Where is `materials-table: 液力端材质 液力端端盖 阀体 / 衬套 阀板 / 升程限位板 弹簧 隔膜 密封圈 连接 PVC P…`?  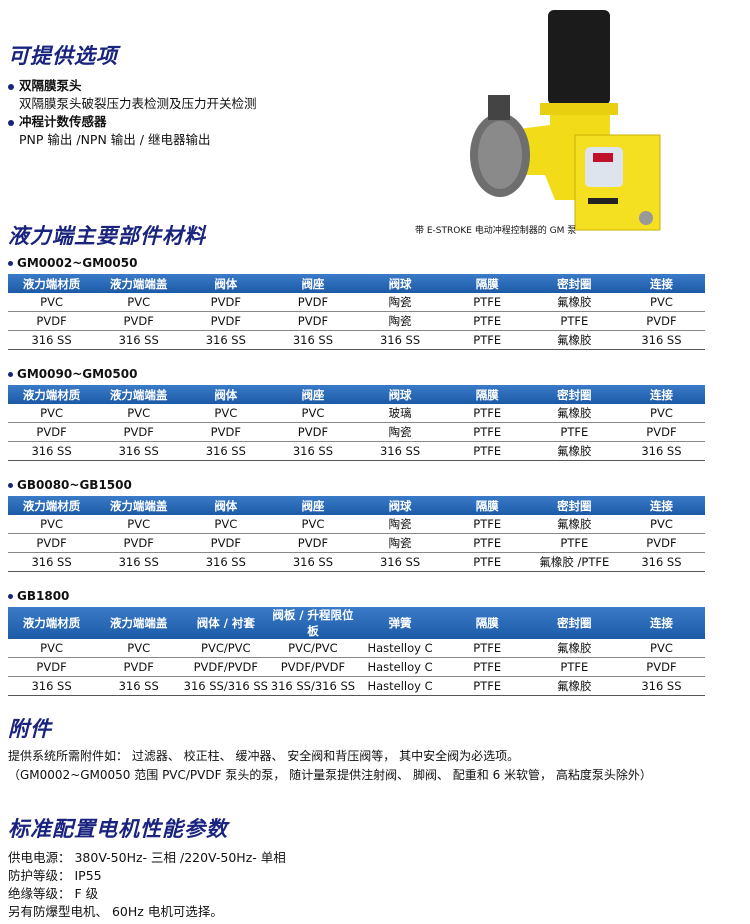
materials-table: 液力端材质 液力端端盖 阀体 / 衬套 阀板 / 升程限位板 弹簧 隔膜 密封圈 连接 PVC P… is located at coordinates (356, 651).